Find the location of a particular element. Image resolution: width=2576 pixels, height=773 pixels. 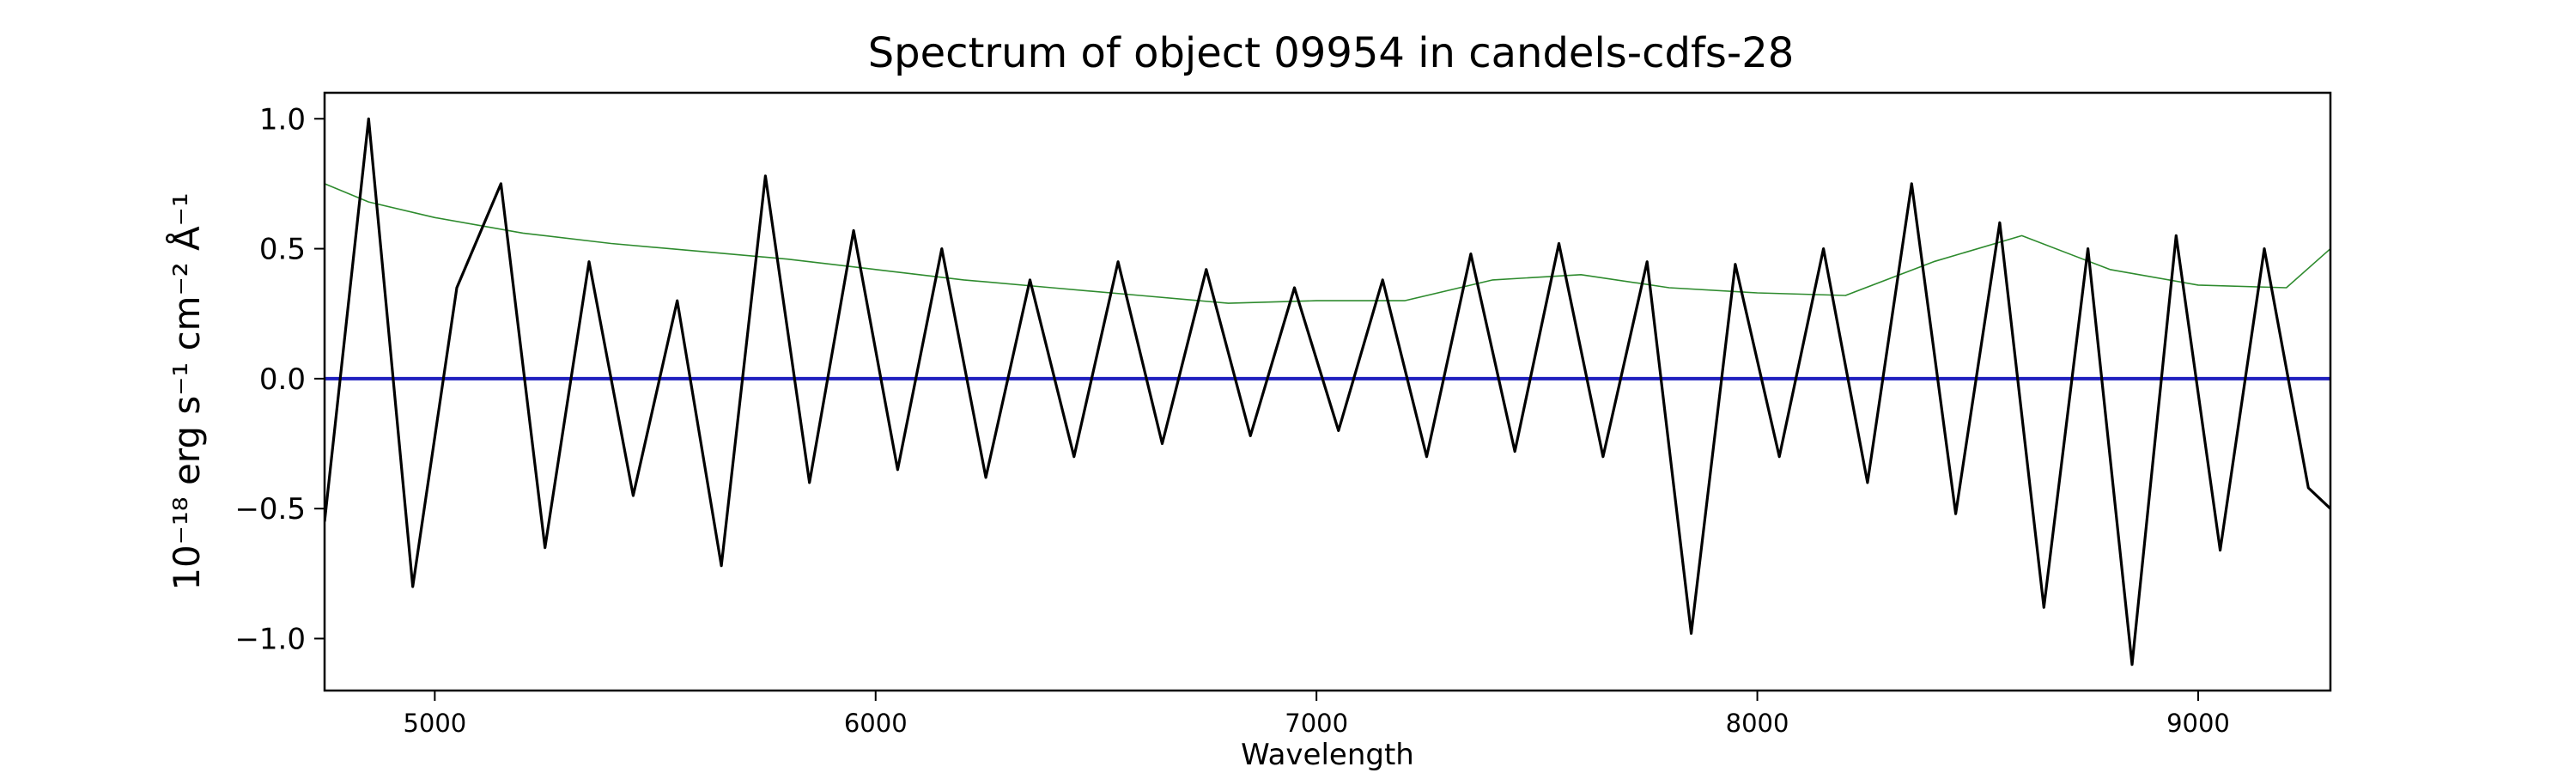

y-tick-label: 0.0 is located at coordinates (282, 379).